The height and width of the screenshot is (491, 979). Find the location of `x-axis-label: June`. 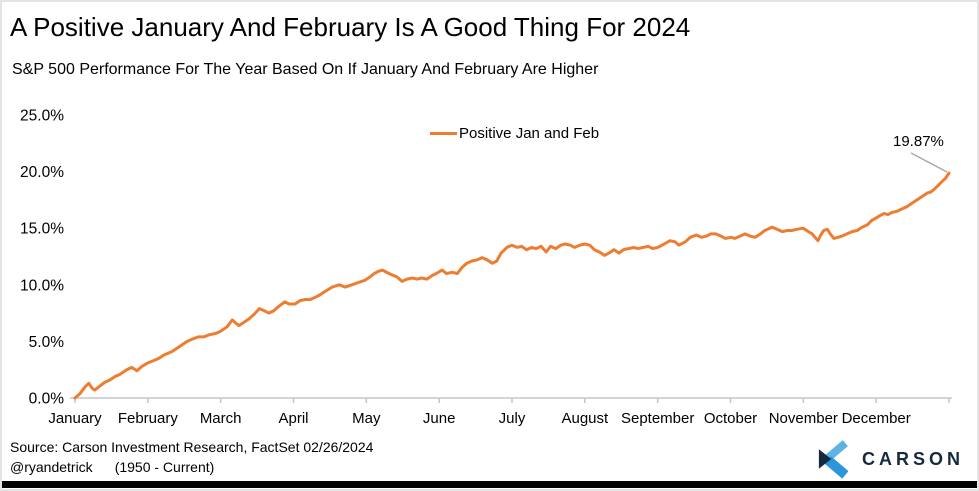

x-axis-label: June is located at coordinates (439, 418).